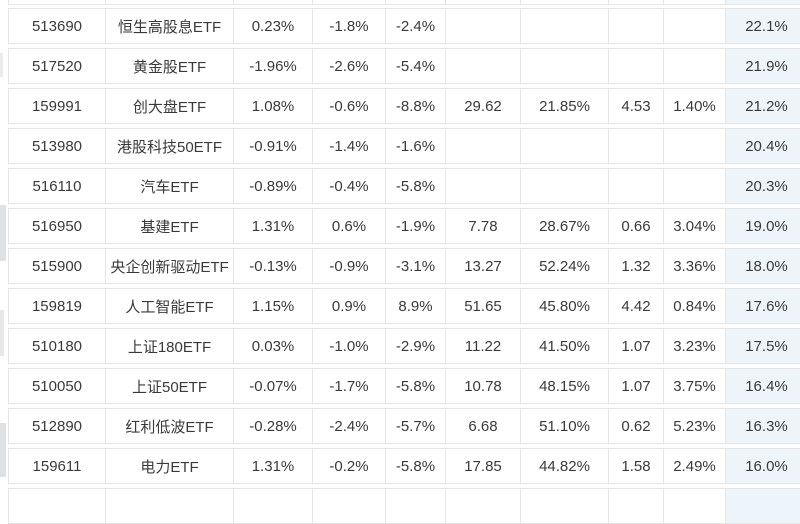  Describe the element at coordinates (57, 226) in the screenshot. I see `cell-code: 516950` at that location.